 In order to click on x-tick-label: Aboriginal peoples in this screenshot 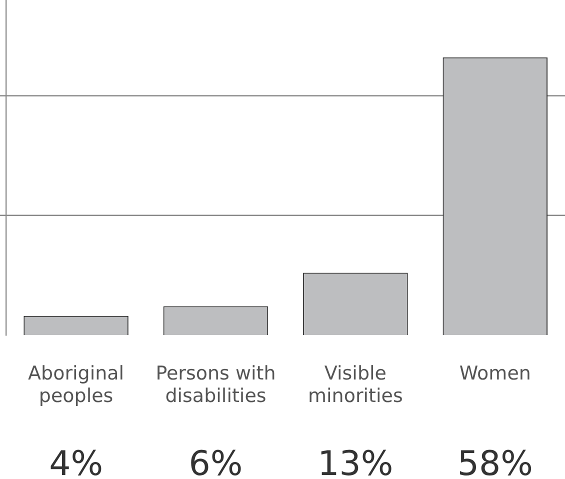, I will do `click(76, 385)`.